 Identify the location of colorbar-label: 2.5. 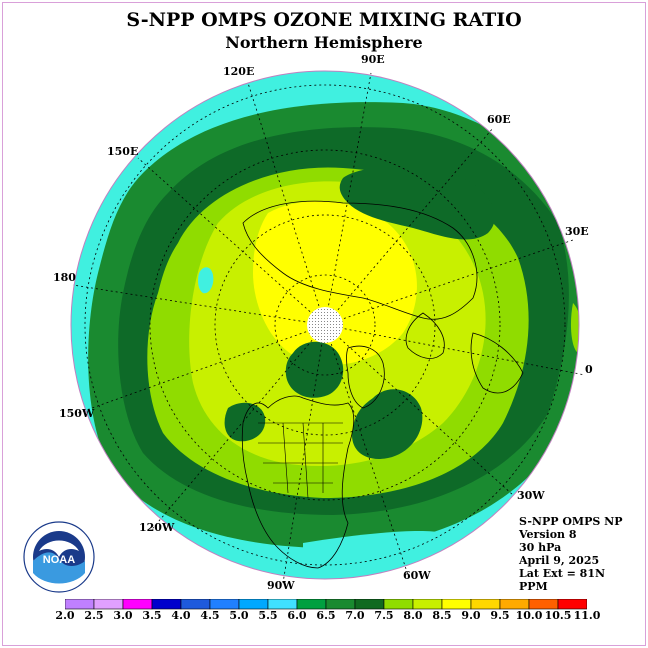
(94, 615).